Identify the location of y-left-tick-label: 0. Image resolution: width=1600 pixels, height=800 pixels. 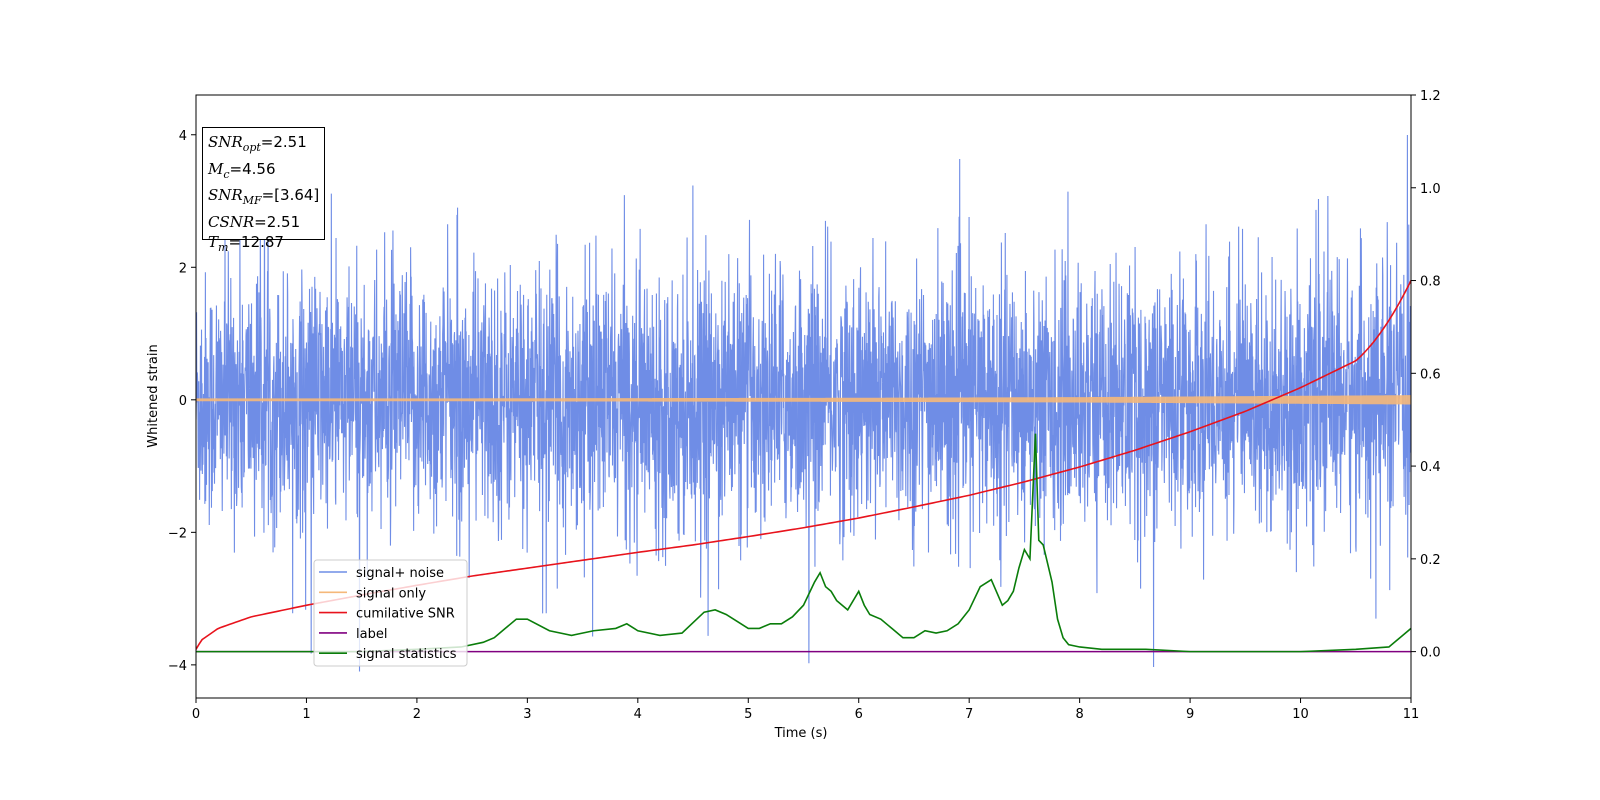
(183, 401).